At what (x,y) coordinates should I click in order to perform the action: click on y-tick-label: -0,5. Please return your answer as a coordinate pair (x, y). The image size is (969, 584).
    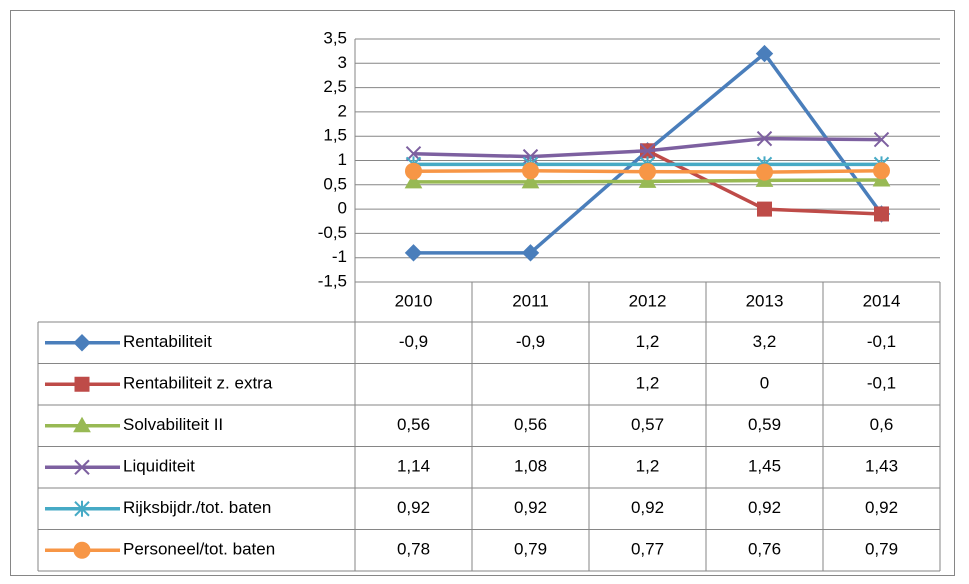
    Looking at the image, I should click on (332, 232).